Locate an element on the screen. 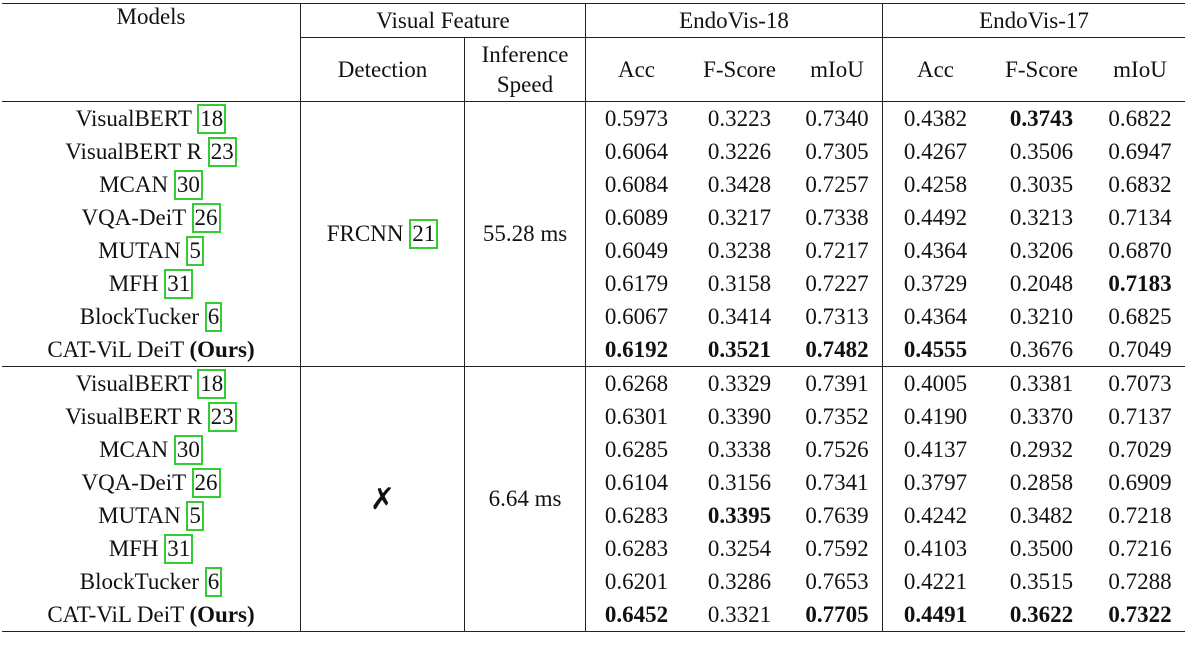  metric-cell: 0.7137 is located at coordinates (1140, 416).